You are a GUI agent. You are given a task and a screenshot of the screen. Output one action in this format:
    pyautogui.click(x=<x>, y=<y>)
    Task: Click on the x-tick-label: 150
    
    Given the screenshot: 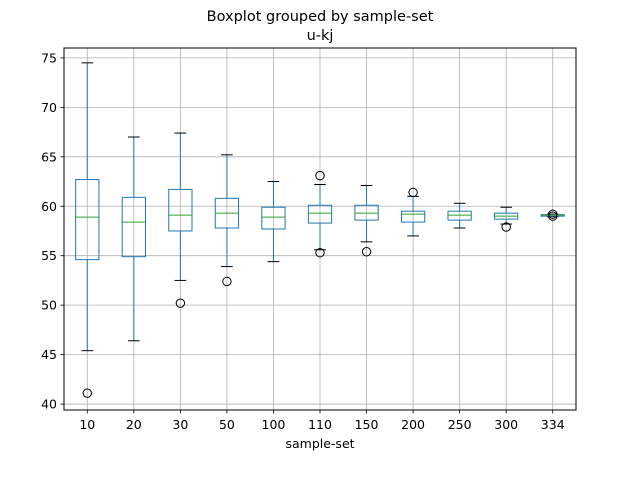 What is the action you would take?
    pyautogui.click(x=367, y=424)
    